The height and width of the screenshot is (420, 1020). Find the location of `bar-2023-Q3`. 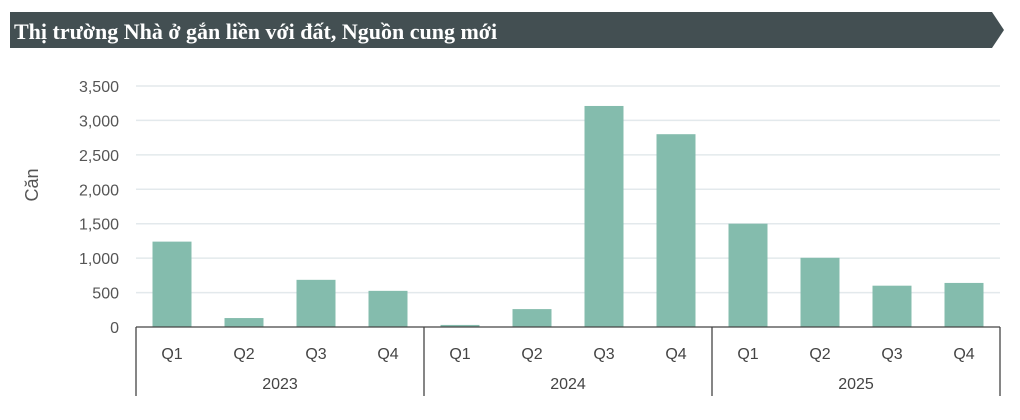

bar-2023-Q3 is located at coordinates (316, 303).